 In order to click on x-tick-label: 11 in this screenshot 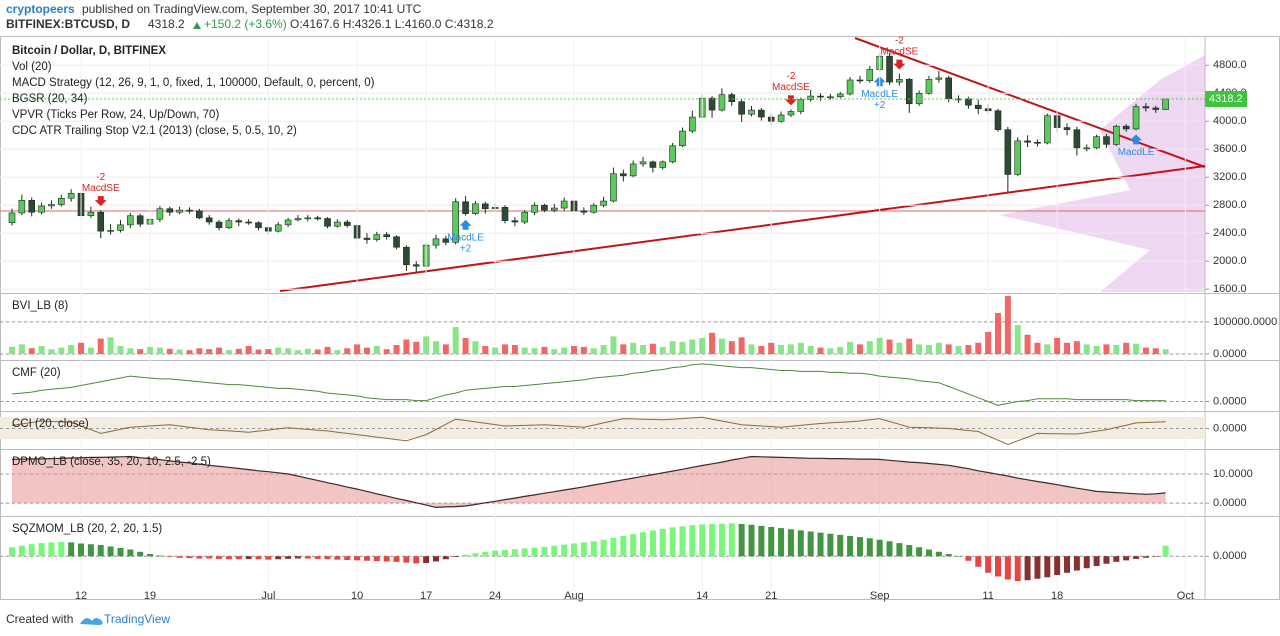, I will do `click(987, 596)`.